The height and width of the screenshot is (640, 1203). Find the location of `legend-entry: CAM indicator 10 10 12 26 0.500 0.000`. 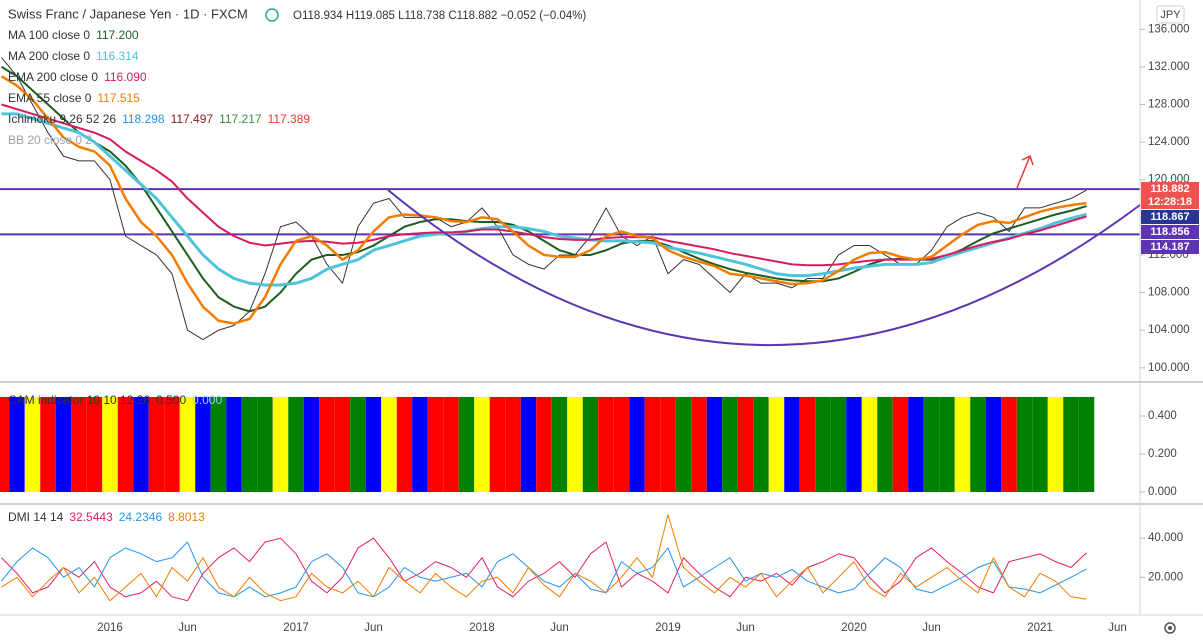

legend-entry: CAM indicator 10 10 12 26 0.500 0.000 is located at coordinates (115, 400).